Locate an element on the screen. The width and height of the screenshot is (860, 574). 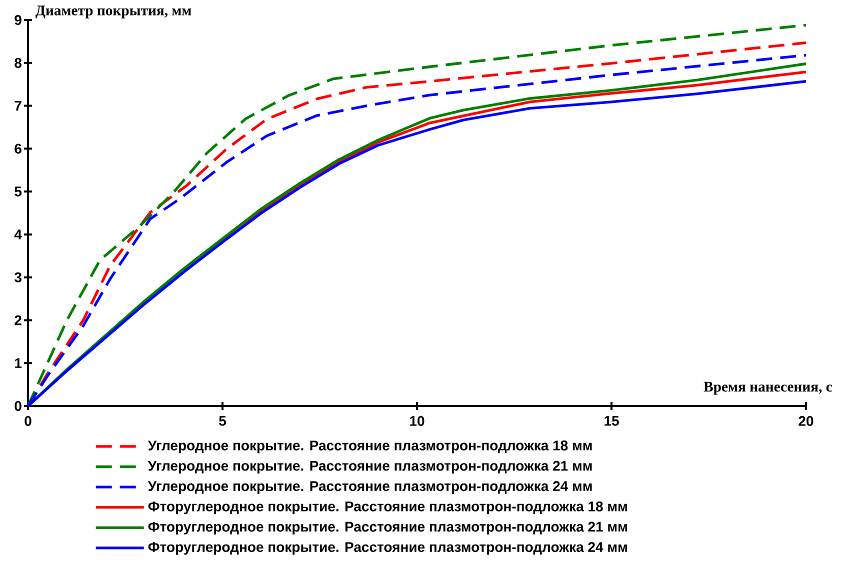
y-tick-label: 6 is located at coordinates (18, 149).